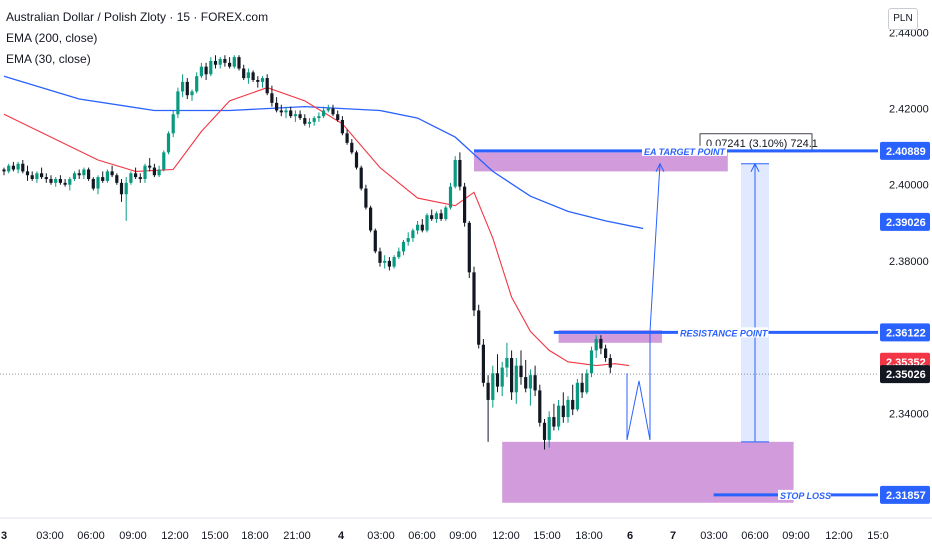  What do you see at coordinates (673, 536) in the screenshot?
I see `time-tick-label: 7` at bounding box center [673, 536].